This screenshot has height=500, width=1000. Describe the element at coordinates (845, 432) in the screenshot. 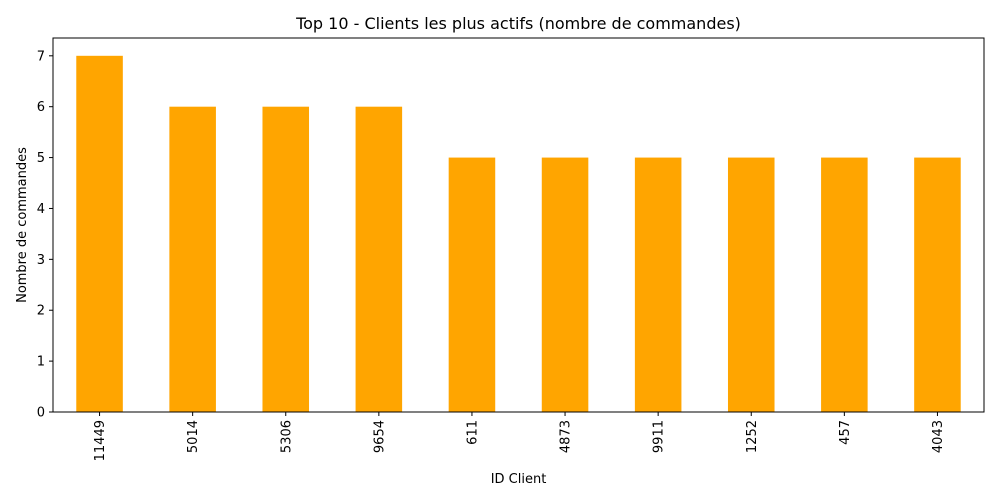

I see `x-tick-label: 457` at that location.